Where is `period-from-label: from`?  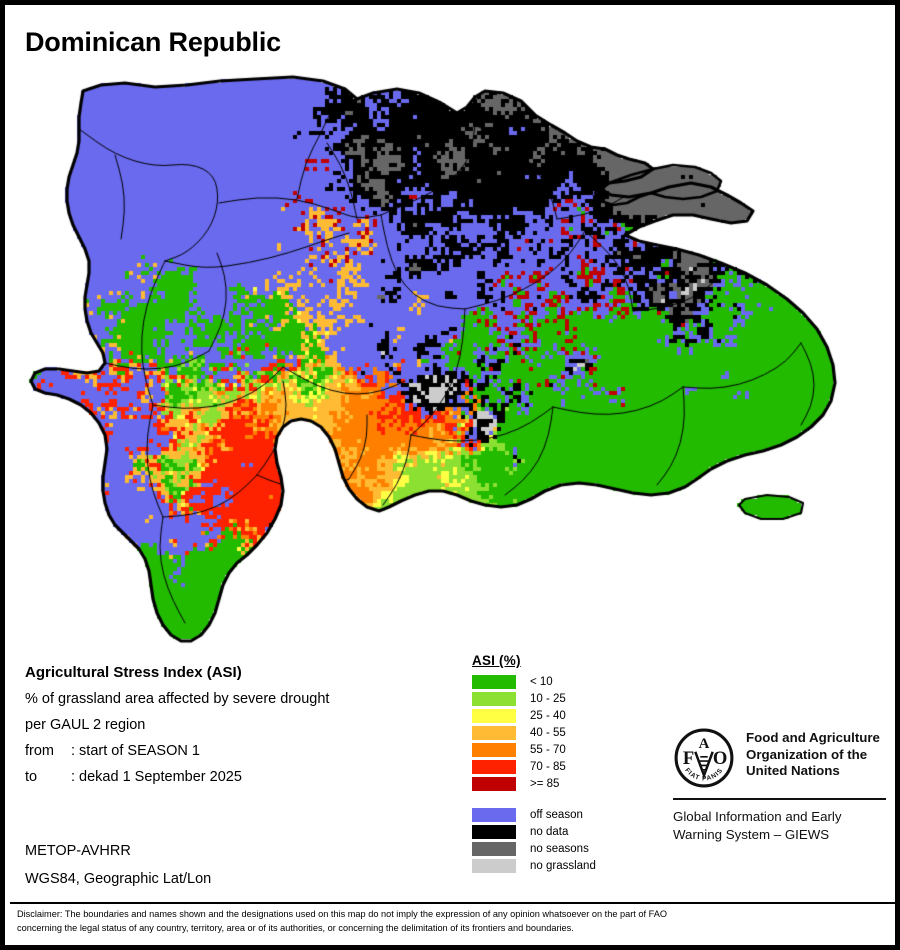
period-from-label: from is located at coordinates (39, 751).